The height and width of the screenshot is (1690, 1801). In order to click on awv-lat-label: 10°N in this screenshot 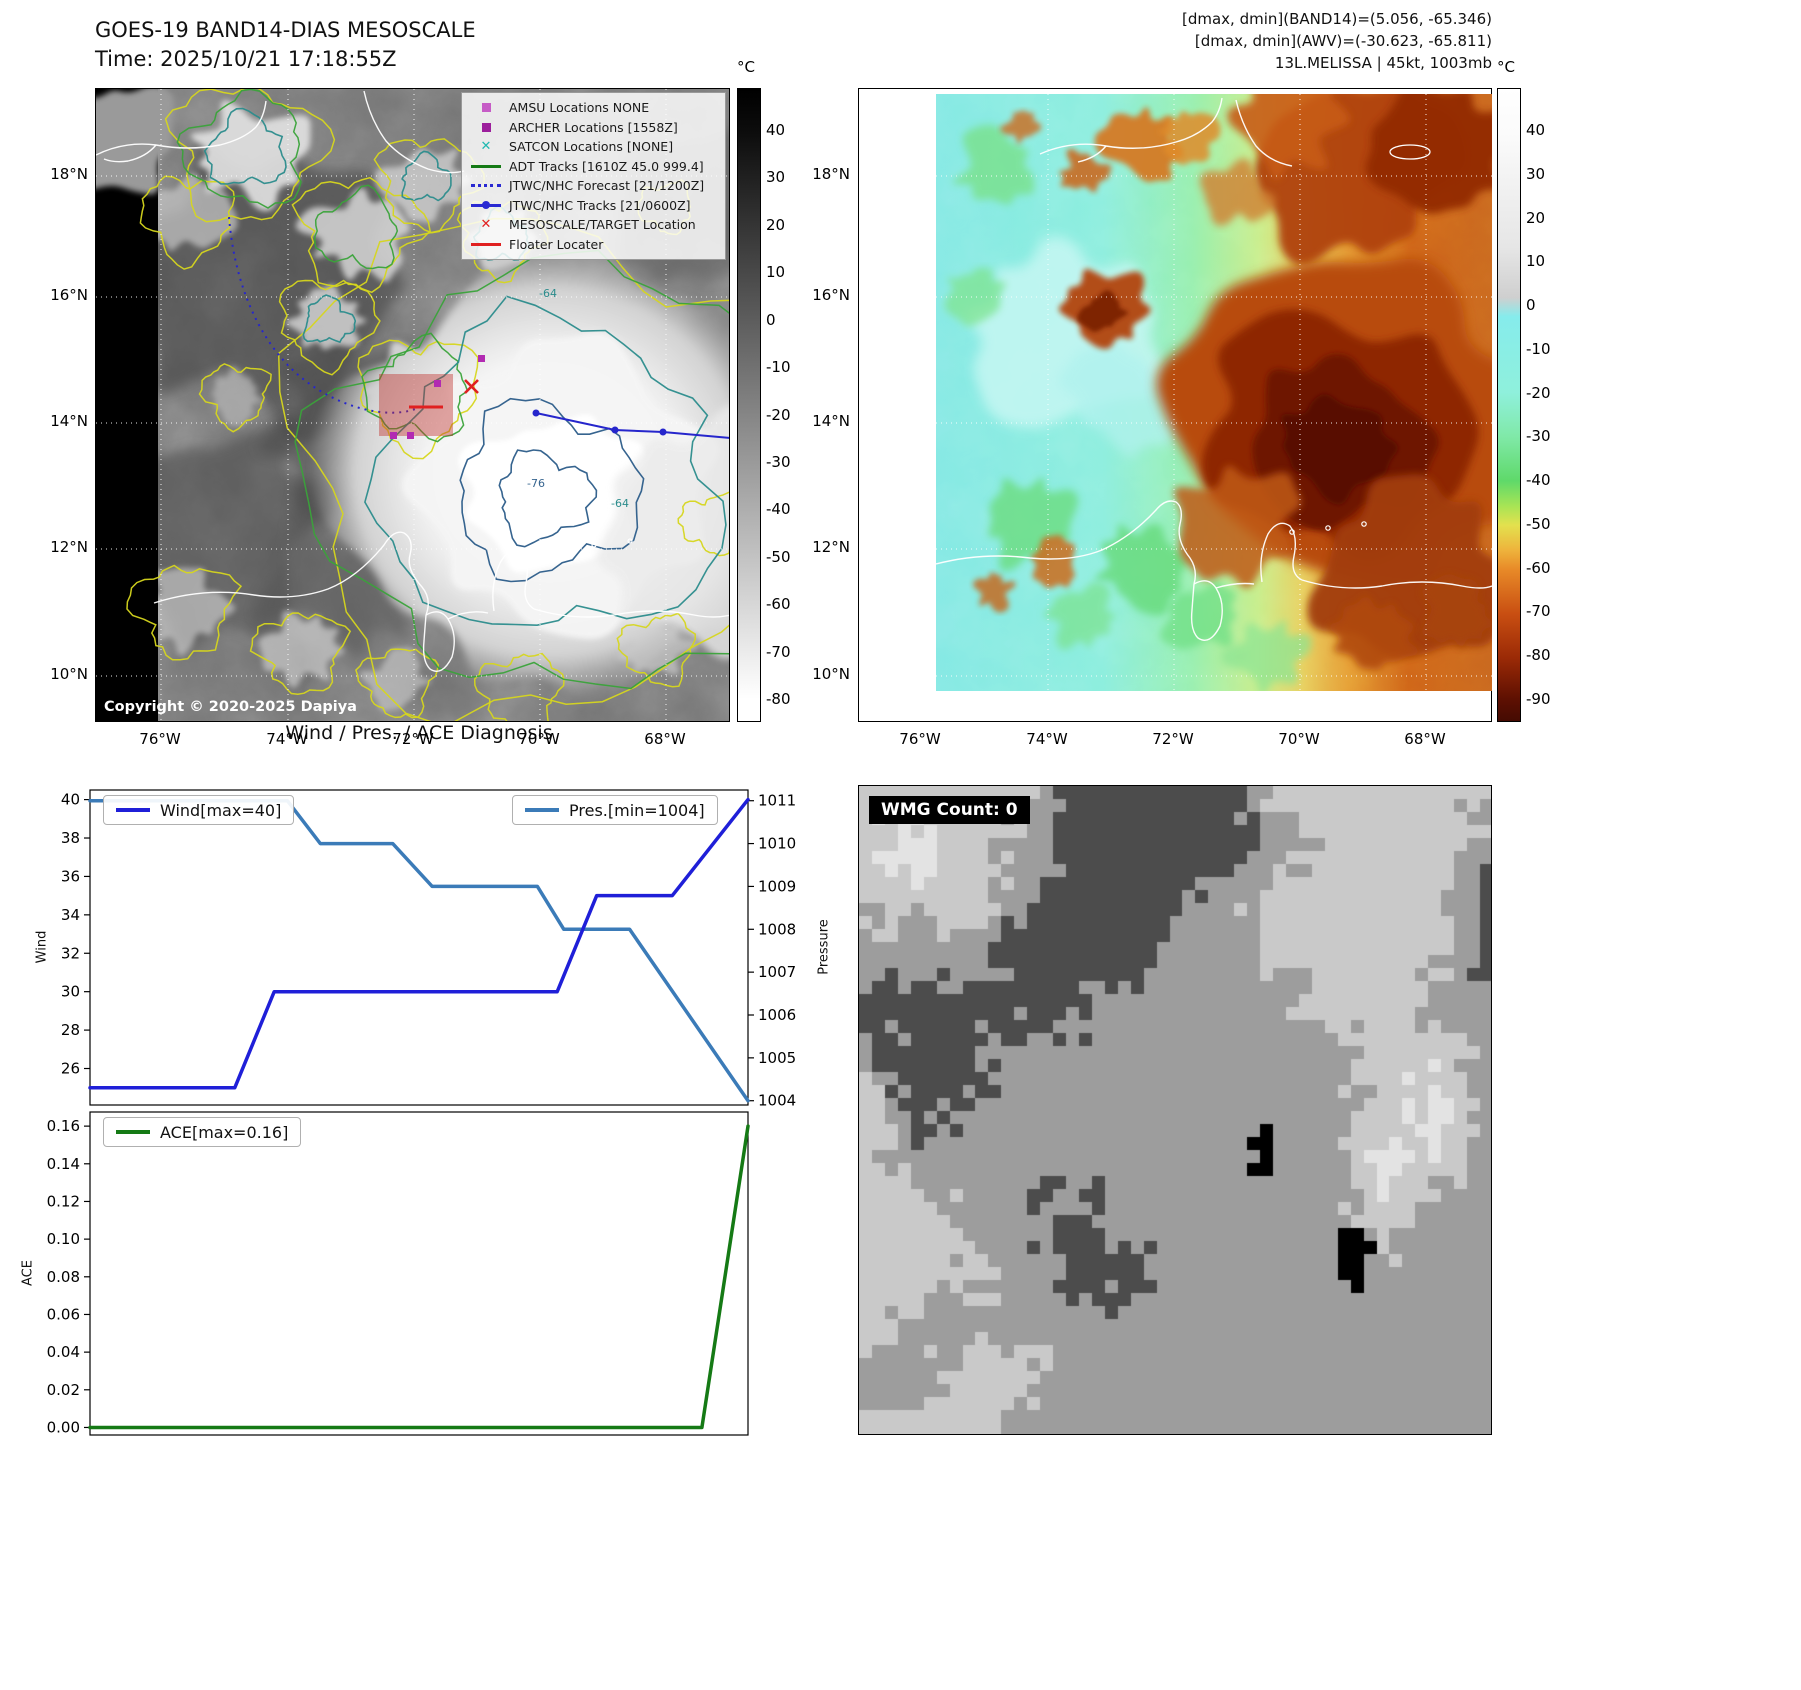, I will do `click(831, 674)`.